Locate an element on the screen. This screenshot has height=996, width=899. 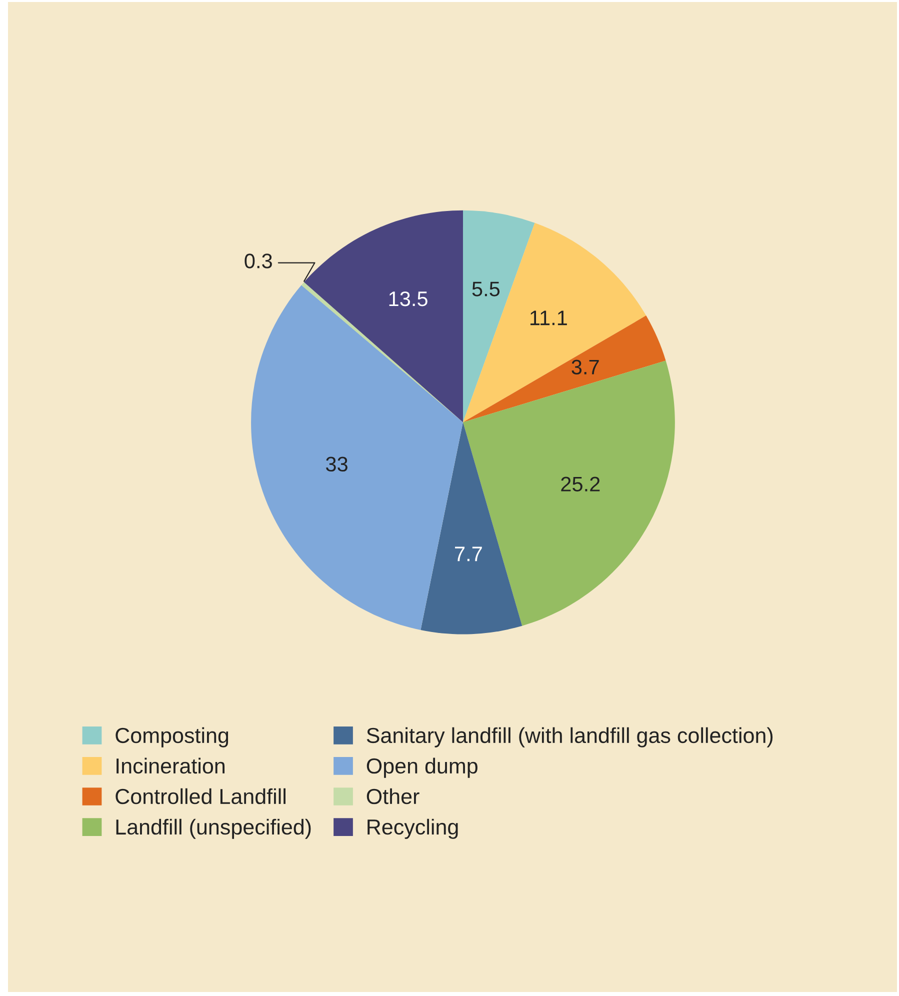
data-label: 7.7 is located at coordinates (468, 554).